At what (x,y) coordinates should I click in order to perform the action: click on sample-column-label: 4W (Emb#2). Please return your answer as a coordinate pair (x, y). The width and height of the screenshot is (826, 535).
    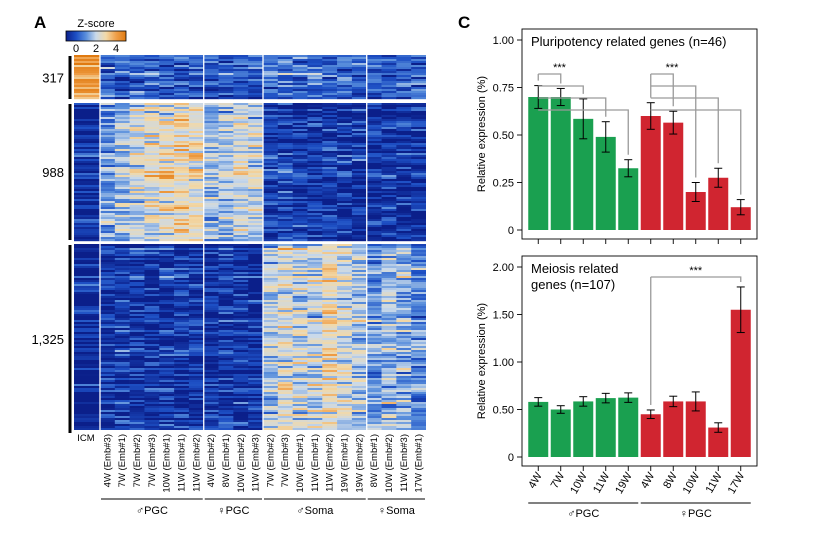
    Looking at the image, I should click on (211, 460).